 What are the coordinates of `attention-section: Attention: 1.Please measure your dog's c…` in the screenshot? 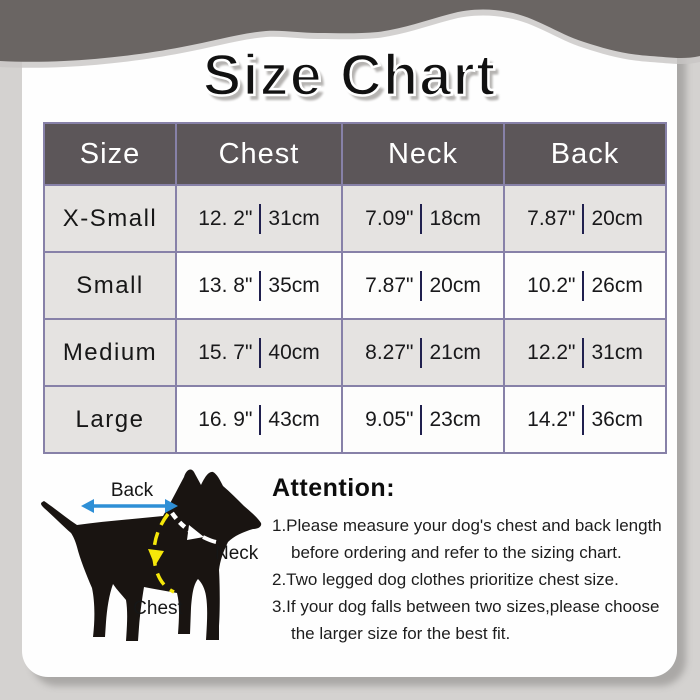 It's located at (474, 560).